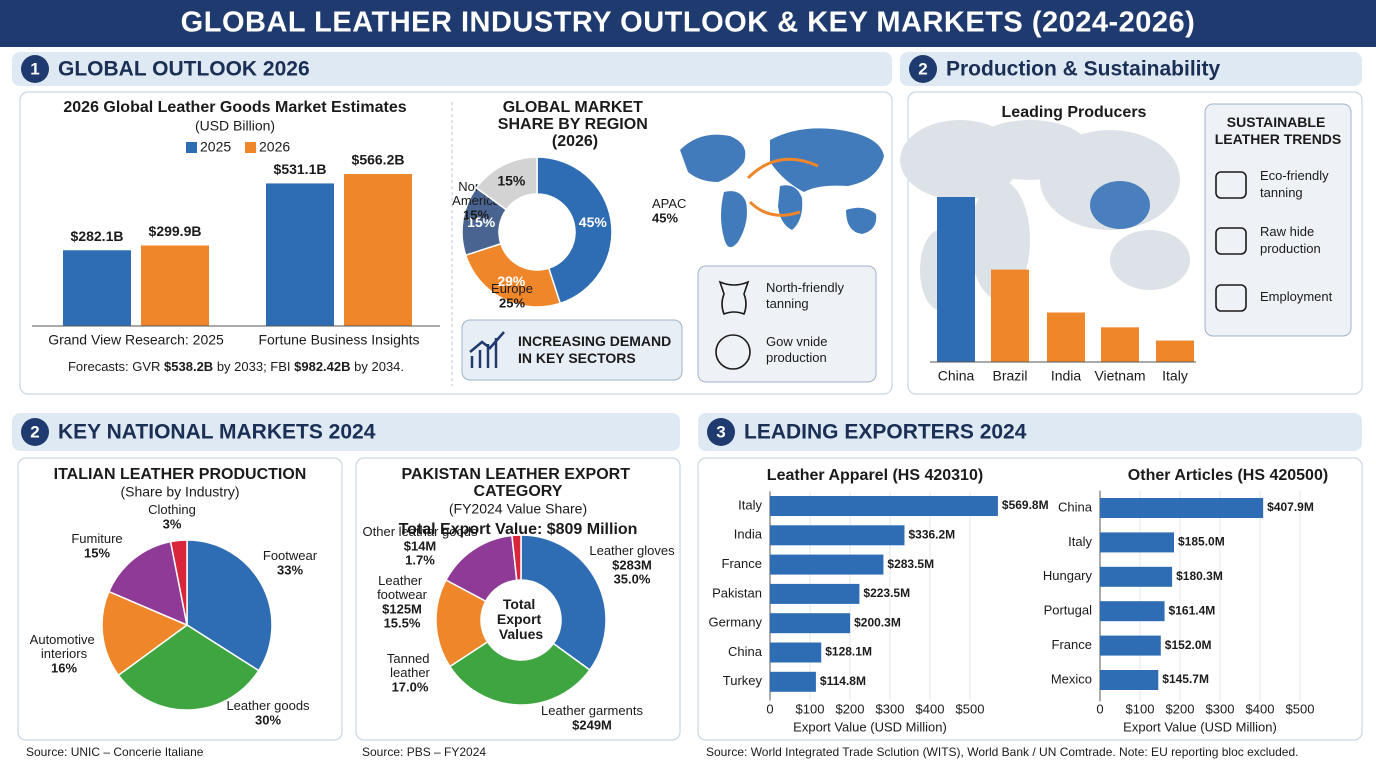  I want to click on trend-item: Raw hide production, so click(1290, 240).